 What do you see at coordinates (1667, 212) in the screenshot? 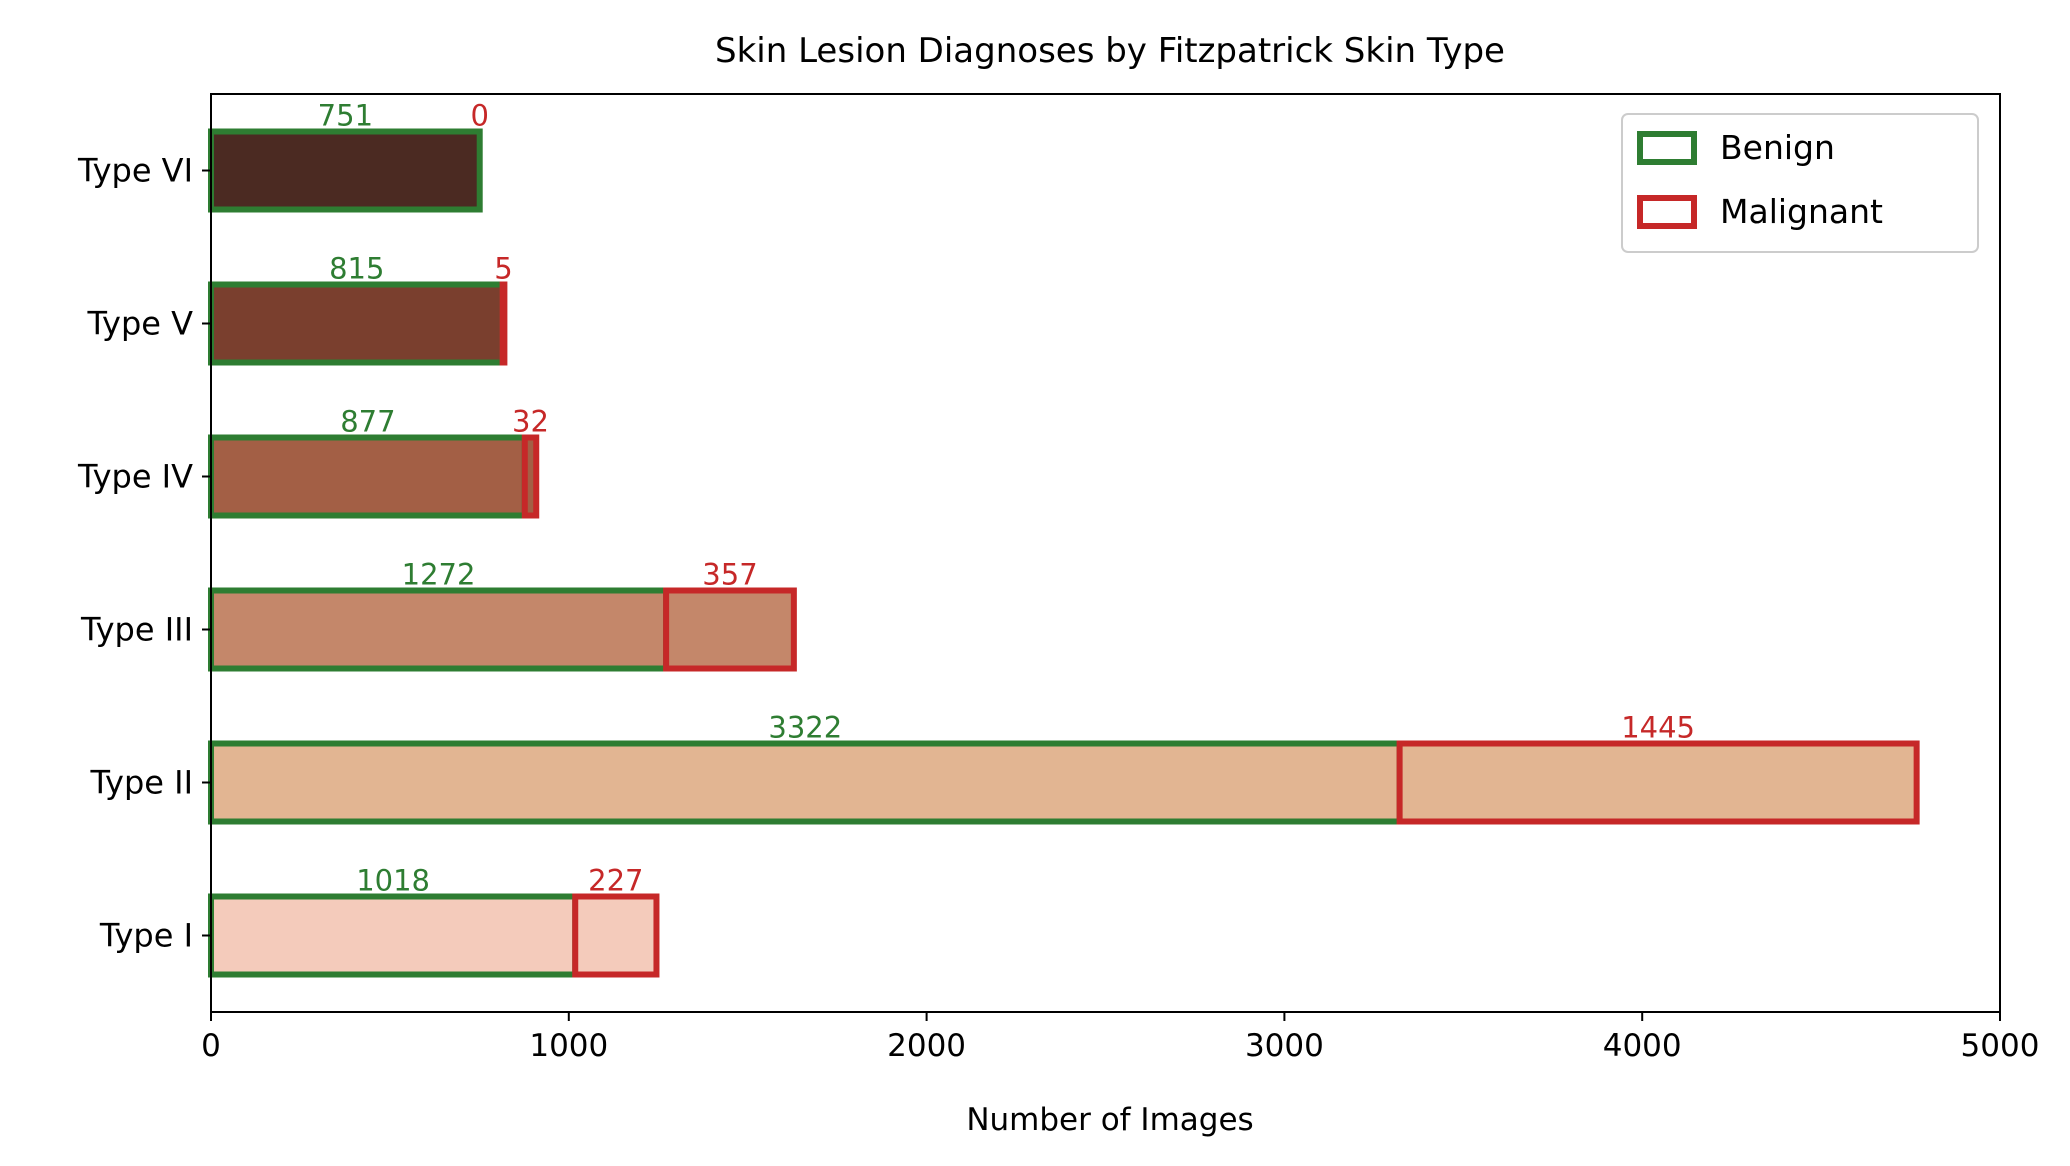
I see `legend-swatch-malignant` at bounding box center [1667, 212].